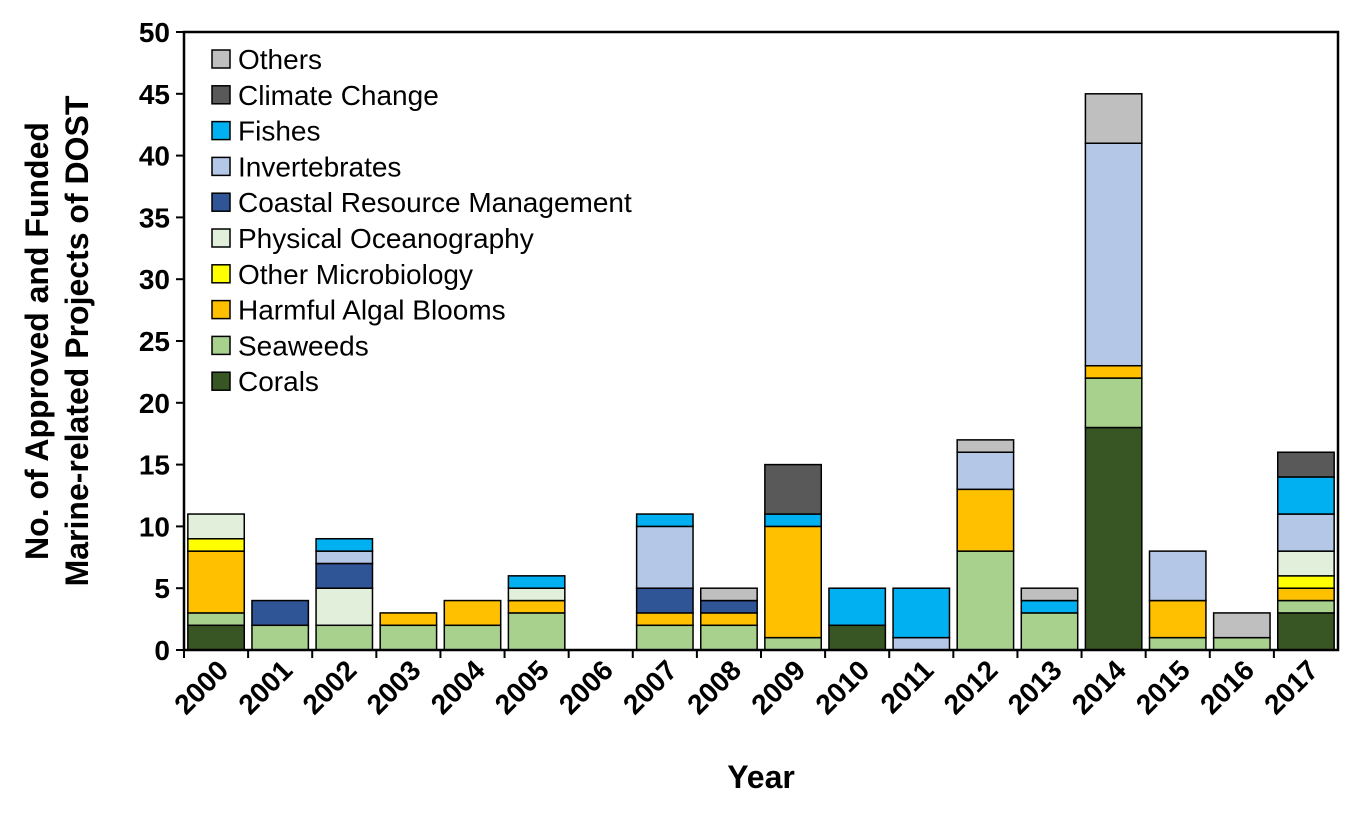  Describe the element at coordinates (1177, 576) in the screenshot. I see `bar-2015-invertebrates` at that location.